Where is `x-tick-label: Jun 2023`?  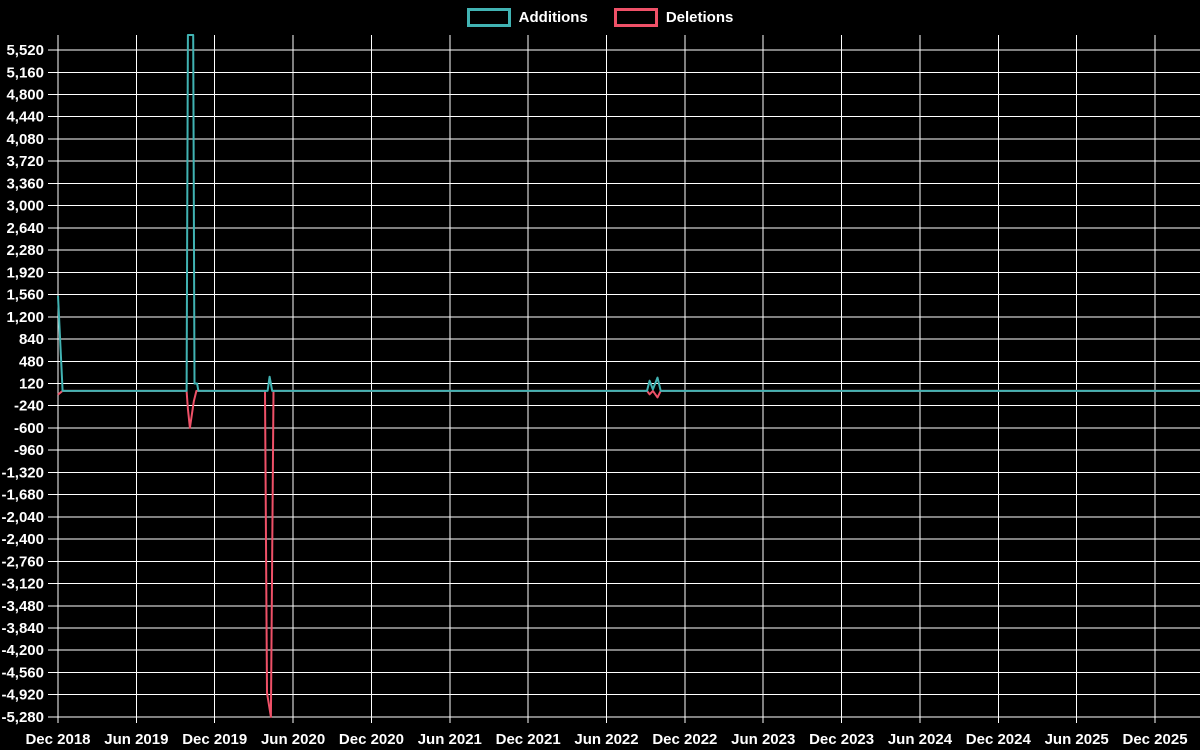 x-tick-label: Jun 2023 is located at coordinates (763, 739).